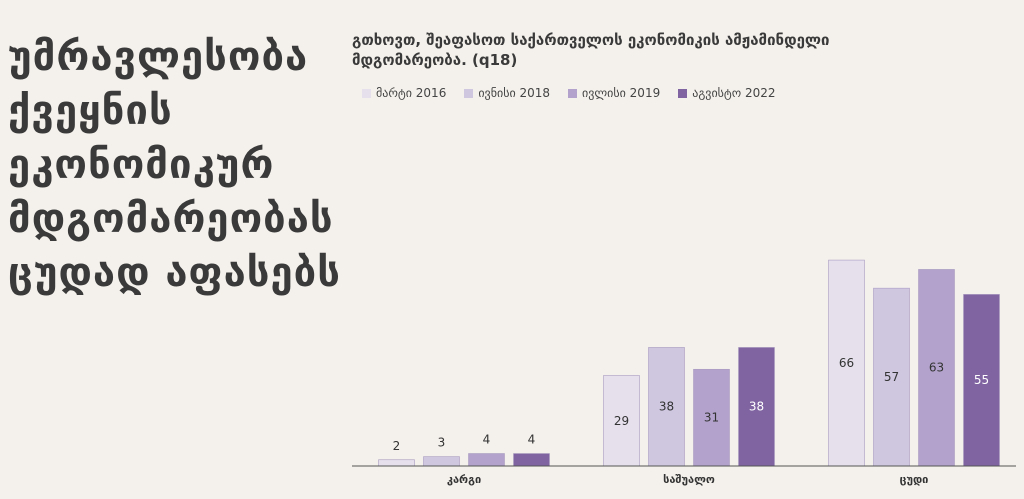  What do you see at coordinates (171, 219) in the screenshot?
I see `headline-line: მდგომარეობას` at bounding box center [171, 219].